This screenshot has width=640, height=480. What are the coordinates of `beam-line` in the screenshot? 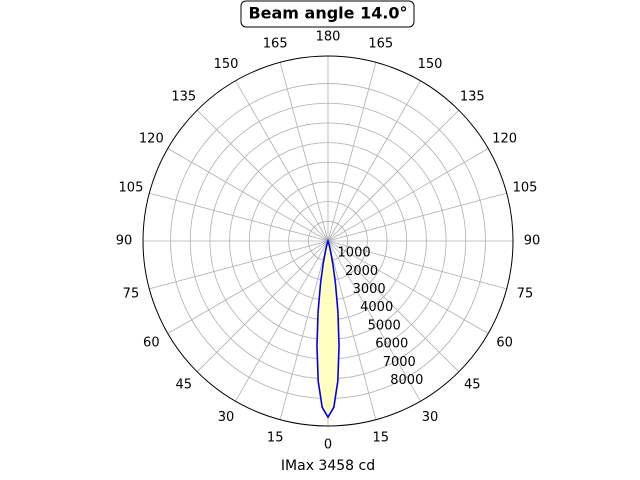 It's located at (328, 328).